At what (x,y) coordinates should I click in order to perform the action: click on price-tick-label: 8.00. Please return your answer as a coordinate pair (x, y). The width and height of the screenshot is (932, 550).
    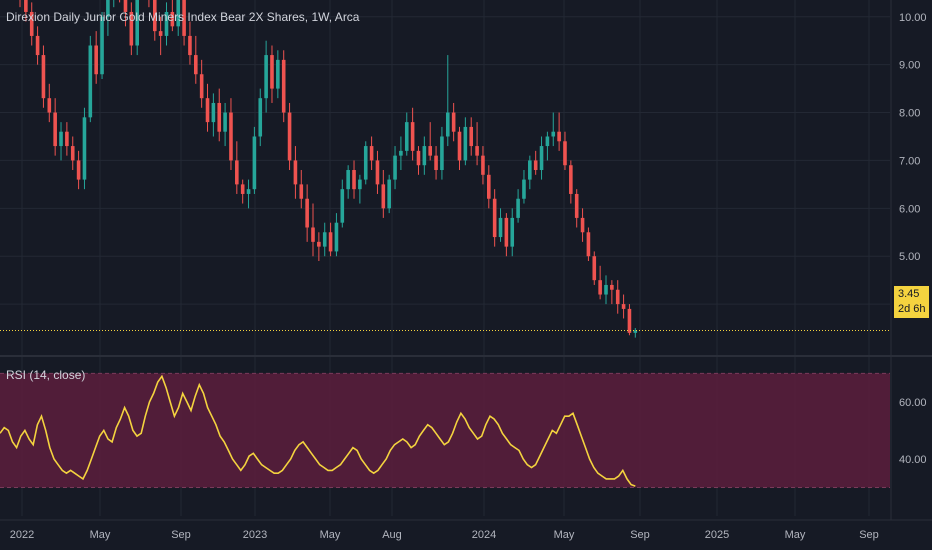
    Looking at the image, I should click on (909, 114).